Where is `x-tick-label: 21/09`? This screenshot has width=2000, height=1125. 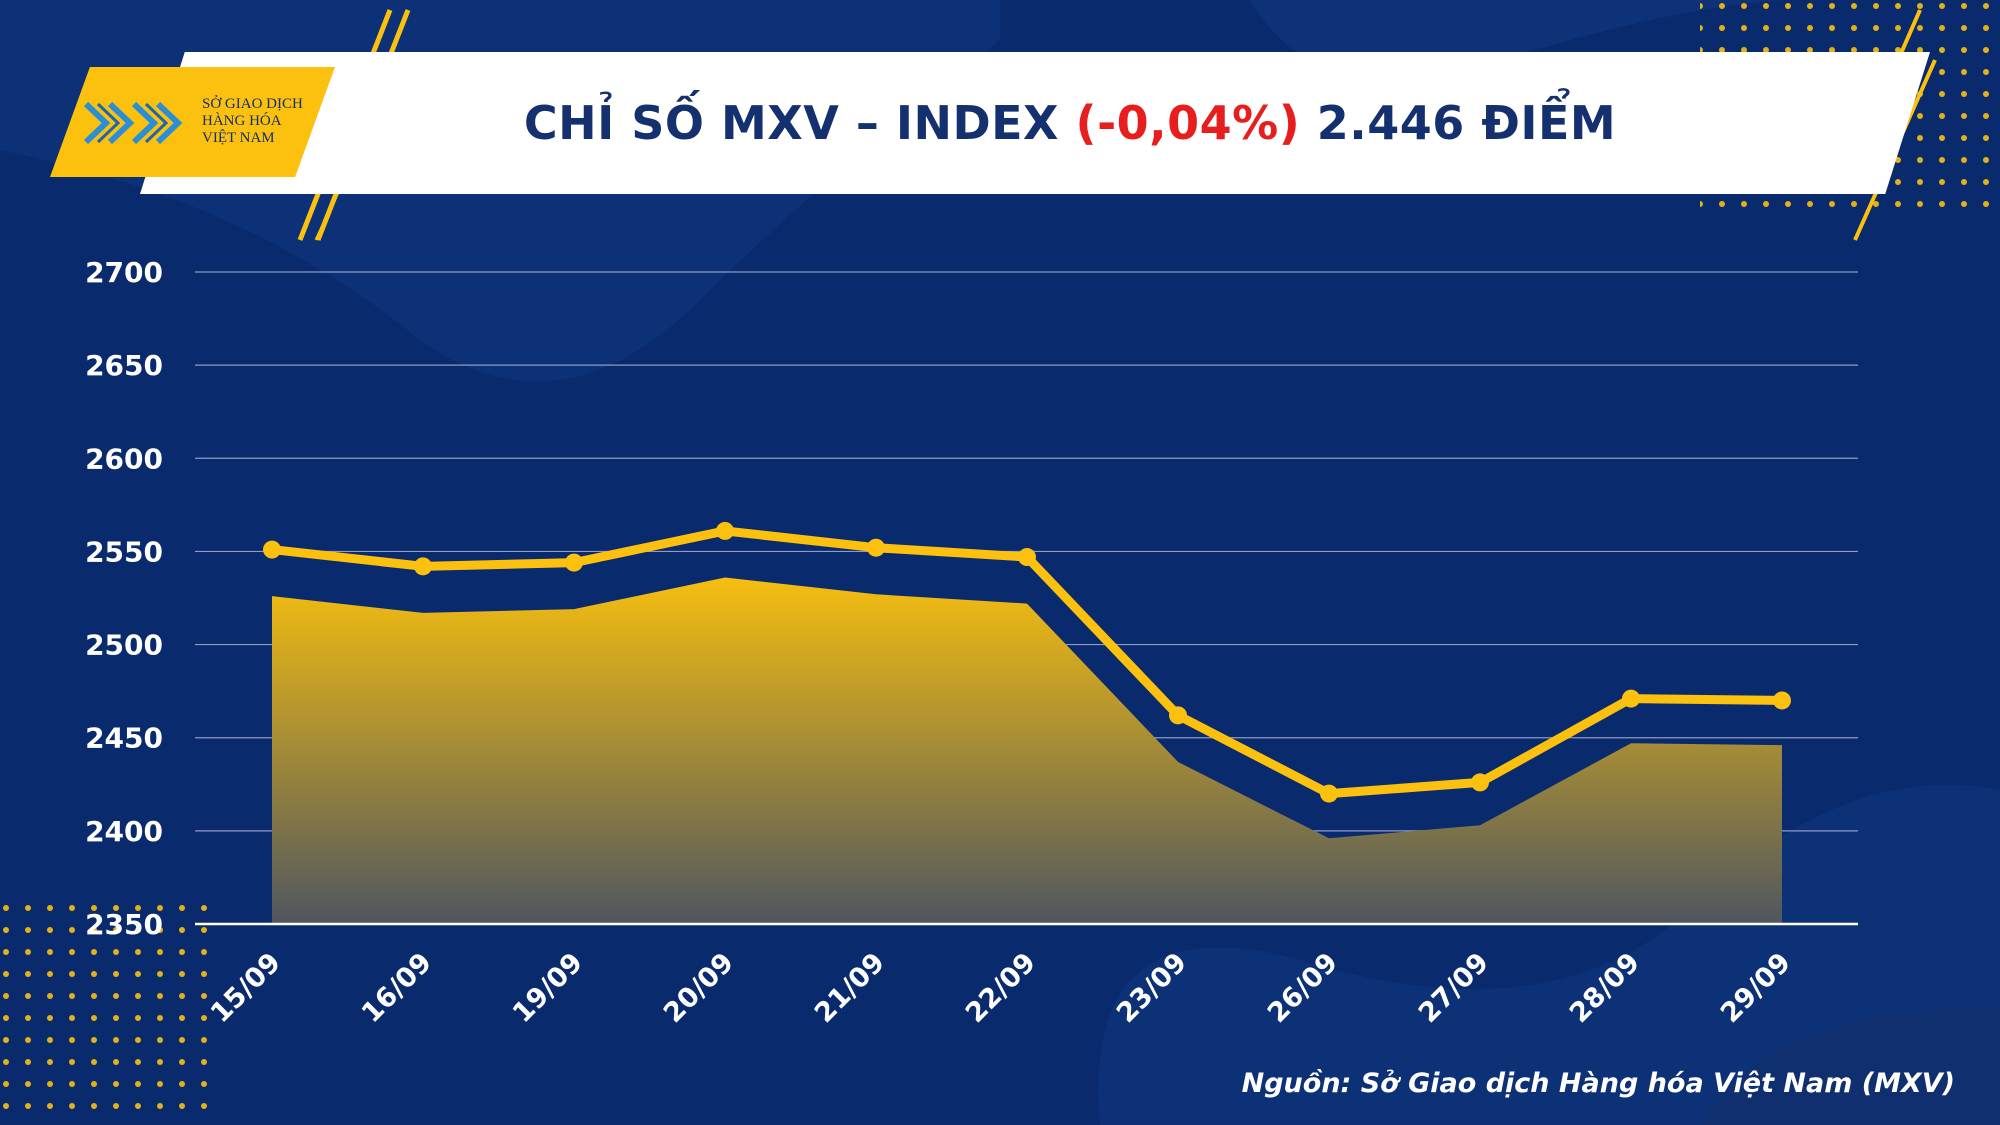 x-tick-label: 21/09 is located at coordinates (850, 988).